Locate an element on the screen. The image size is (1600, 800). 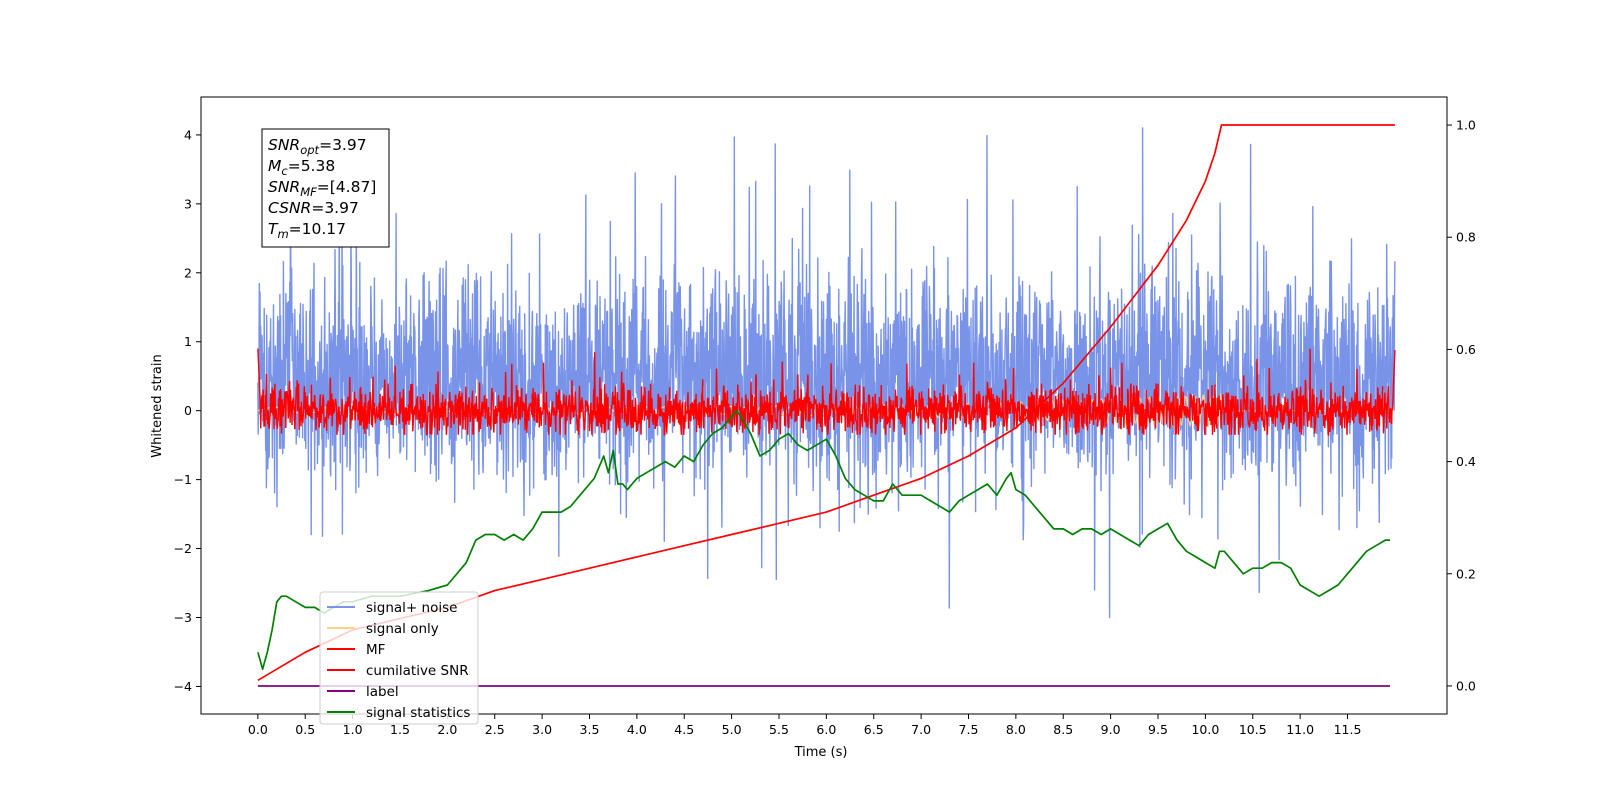
x-tick-label: 1.0 is located at coordinates (353, 729).